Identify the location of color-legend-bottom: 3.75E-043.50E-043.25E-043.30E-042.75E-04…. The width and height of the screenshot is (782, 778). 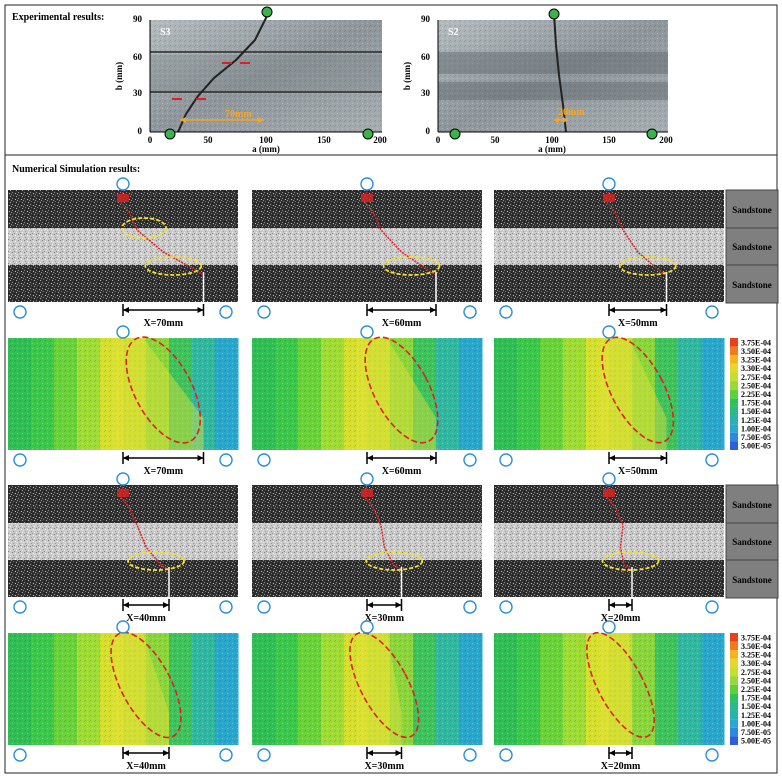
(750, 689).